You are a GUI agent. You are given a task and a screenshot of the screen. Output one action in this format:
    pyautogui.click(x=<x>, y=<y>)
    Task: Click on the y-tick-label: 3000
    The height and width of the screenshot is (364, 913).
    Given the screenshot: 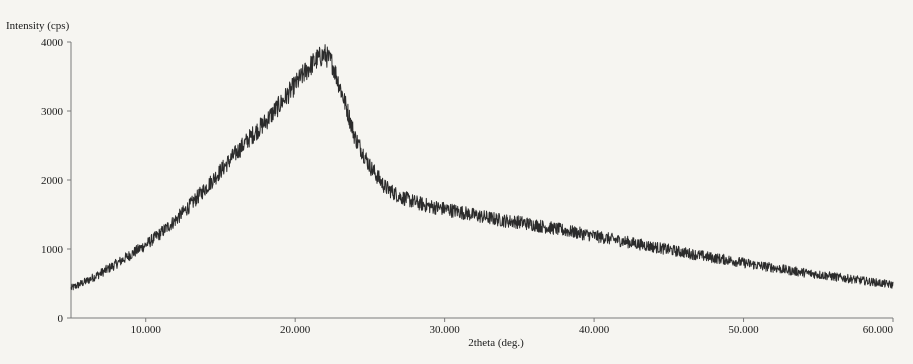 What is the action you would take?
    pyautogui.click(x=52, y=112)
    